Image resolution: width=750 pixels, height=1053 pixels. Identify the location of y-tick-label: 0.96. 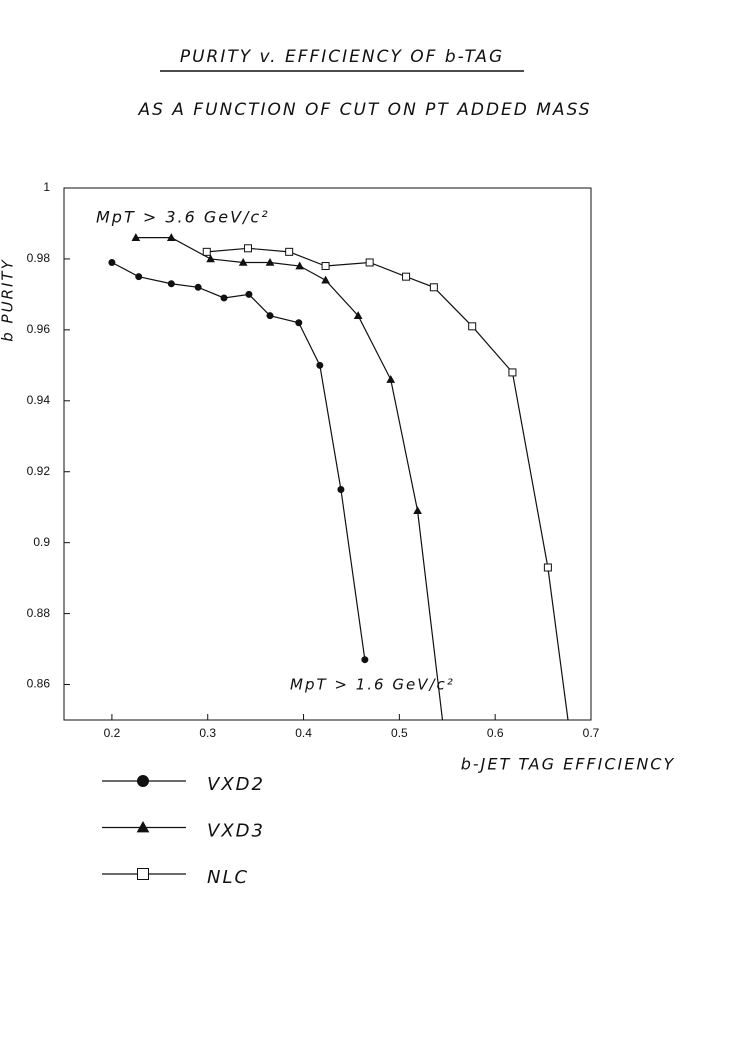
(39, 329).